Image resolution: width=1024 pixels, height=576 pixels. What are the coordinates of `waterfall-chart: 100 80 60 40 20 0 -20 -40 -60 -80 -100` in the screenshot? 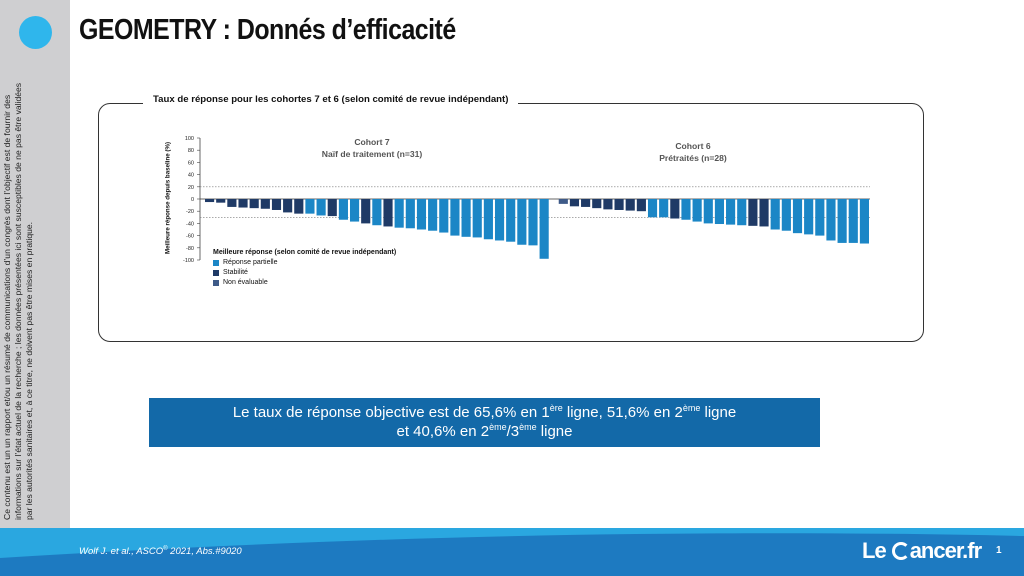 It's located at (526, 200).